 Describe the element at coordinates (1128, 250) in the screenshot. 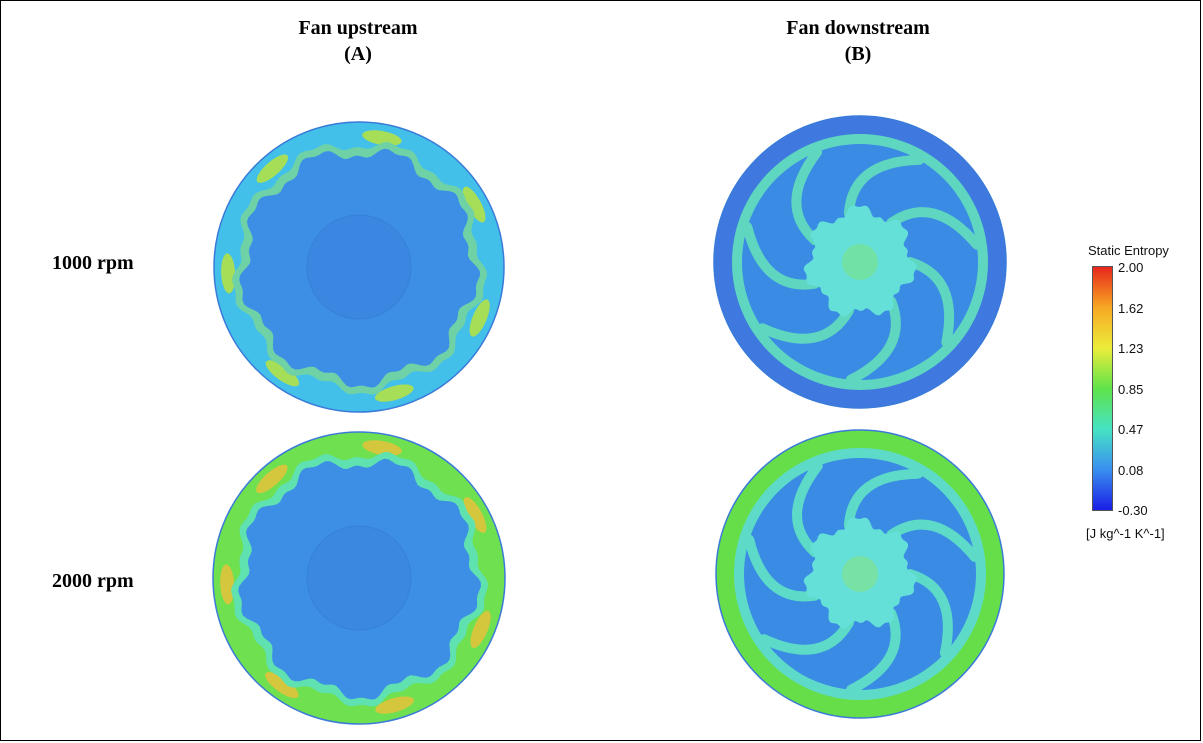

I see `legend-title: Static Entropy` at that location.